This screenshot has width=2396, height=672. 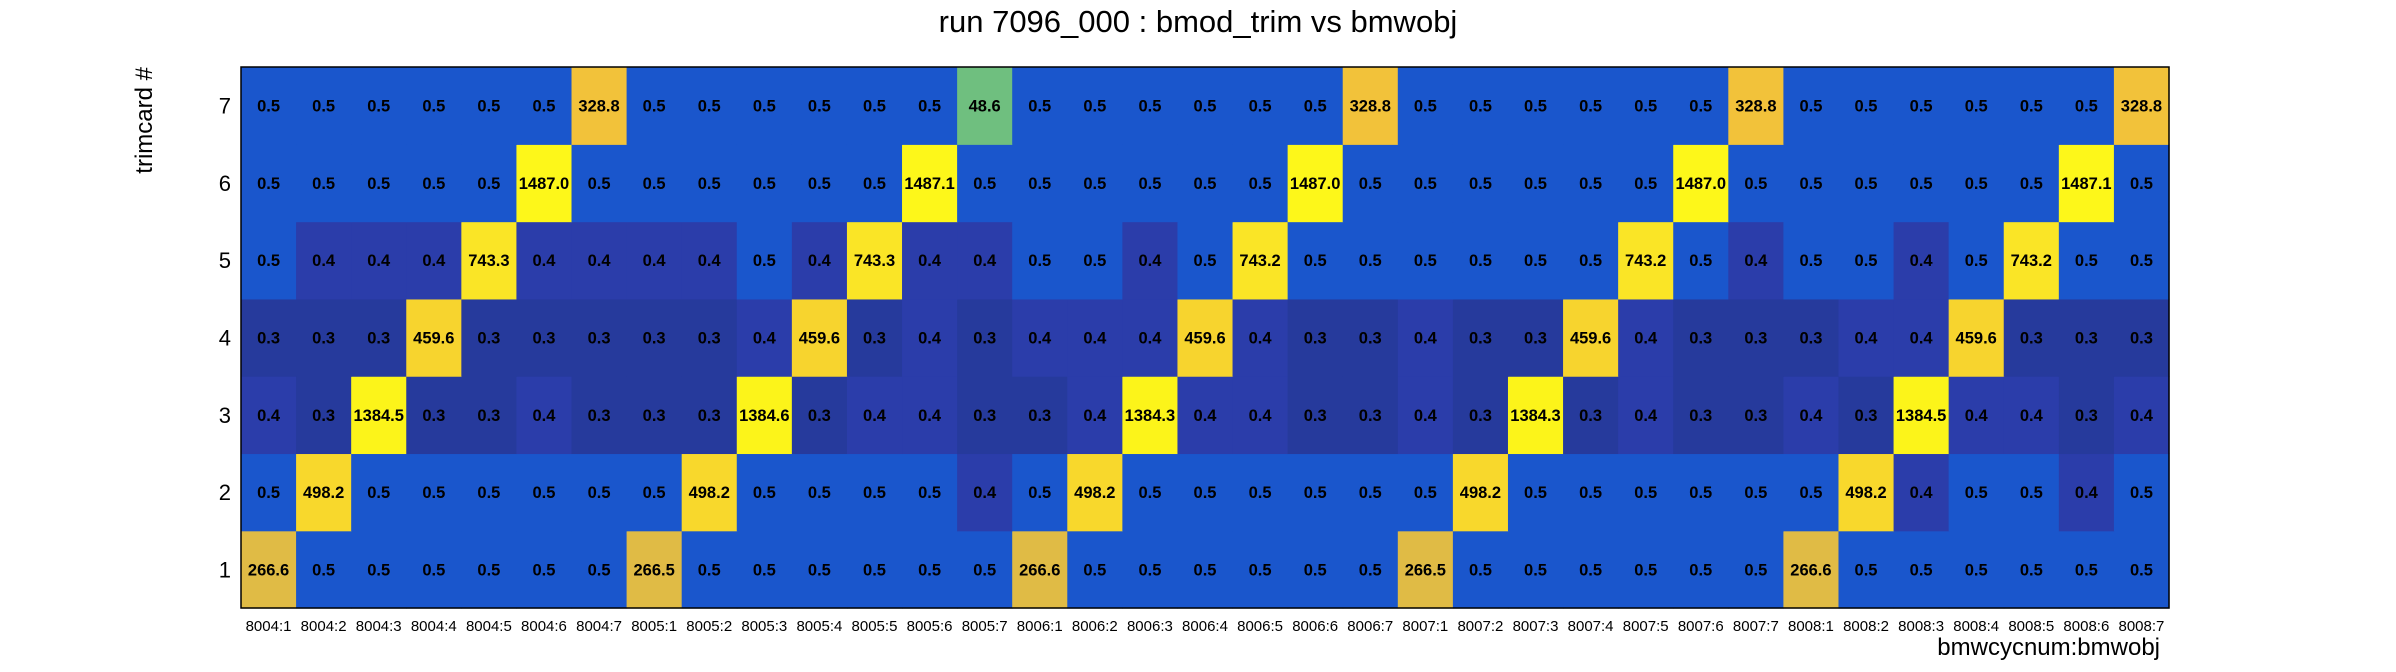 What do you see at coordinates (2031, 626) in the screenshot?
I see `x-tick-label: 8008:5` at bounding box center [2031, 626].